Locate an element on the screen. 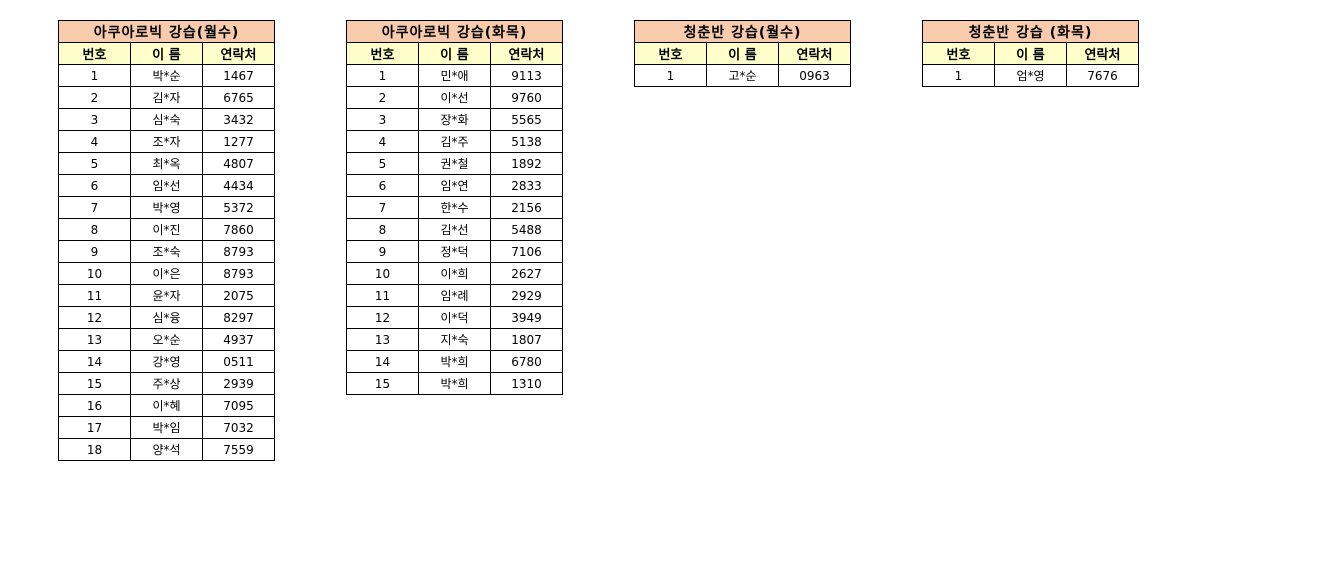 The height and width of the screenshot is (571, 1318). cell-contact: 7095 is located at coordinates (238, 405).